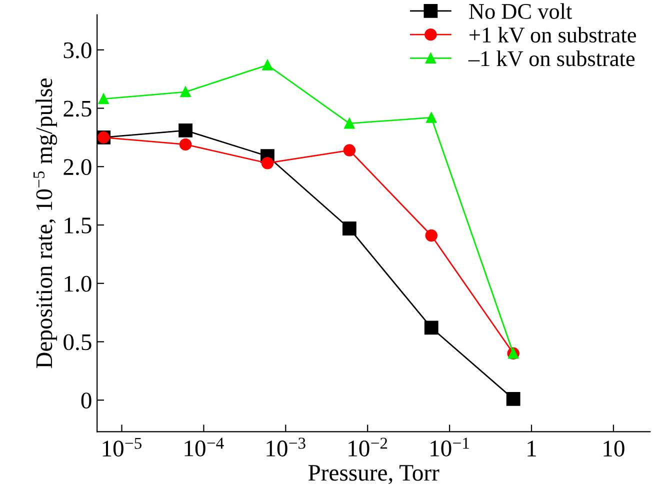 This screenshot has width=656, height=495. I want to click on x-tick-label: 10$^{−3}$, so click(286, 447).